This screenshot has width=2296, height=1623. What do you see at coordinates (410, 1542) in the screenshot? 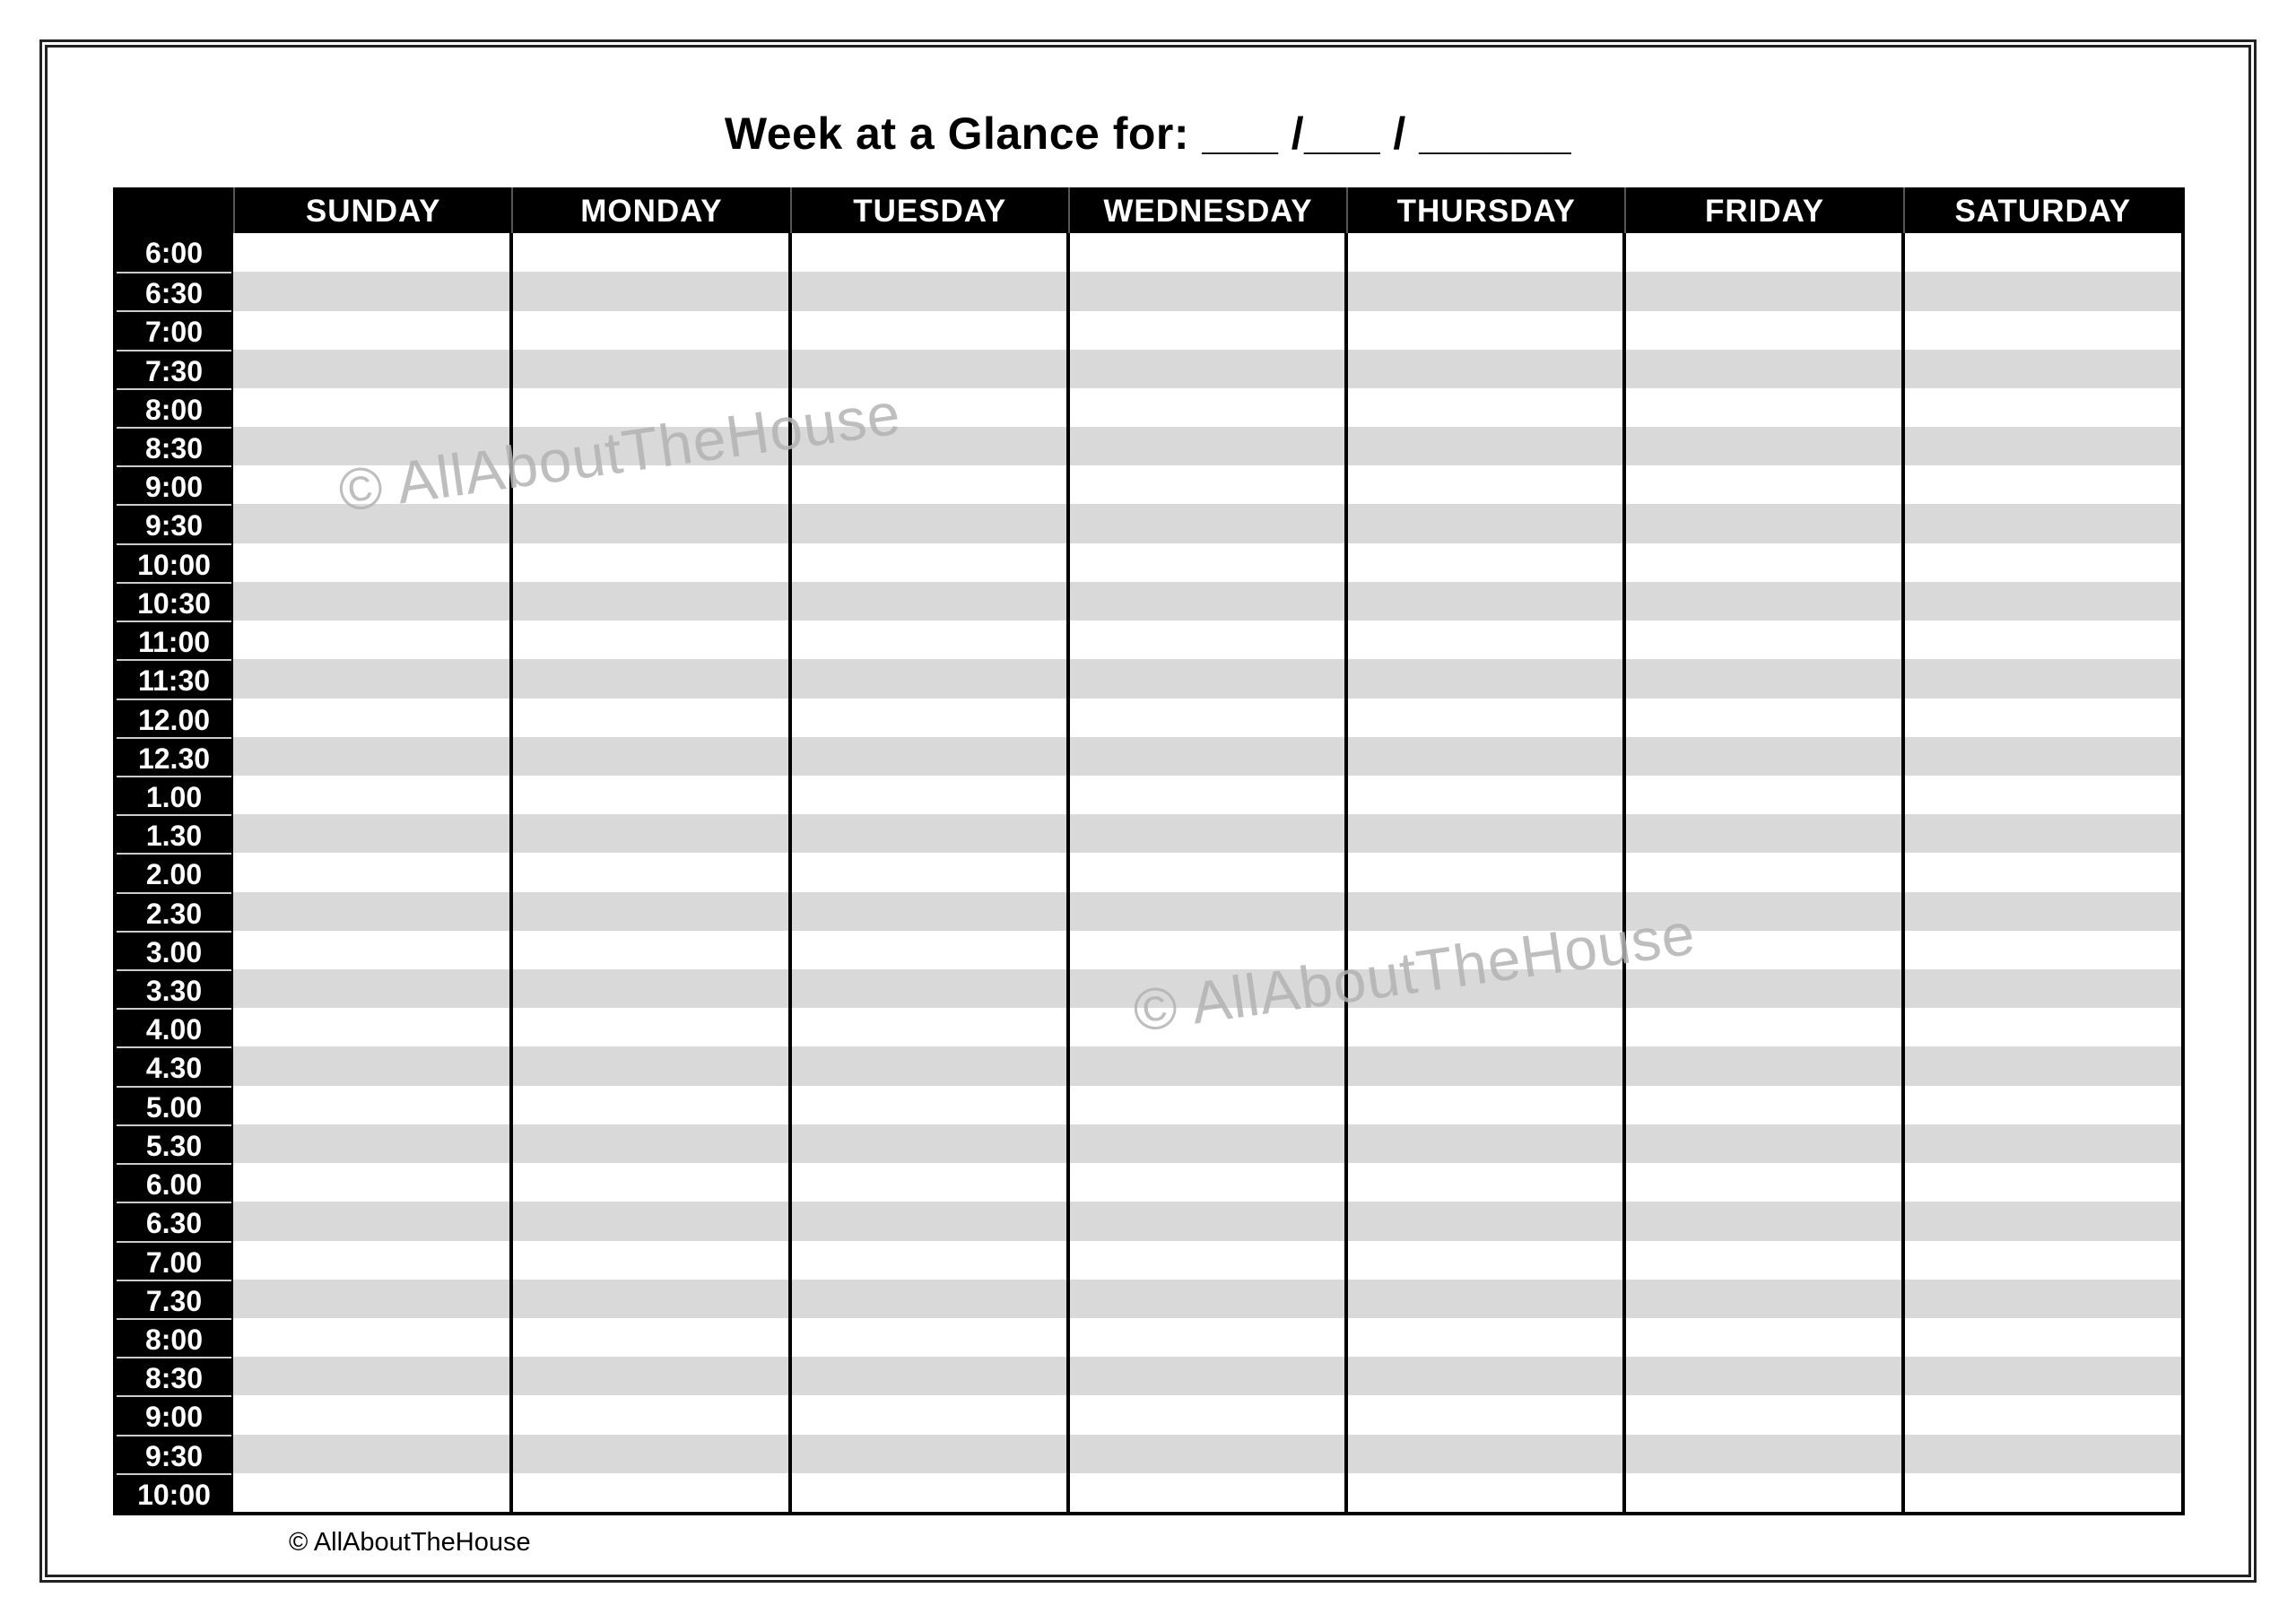
I see `copyright-footer: © AllAboutTheHouse` at bounding box center [410, 1542].